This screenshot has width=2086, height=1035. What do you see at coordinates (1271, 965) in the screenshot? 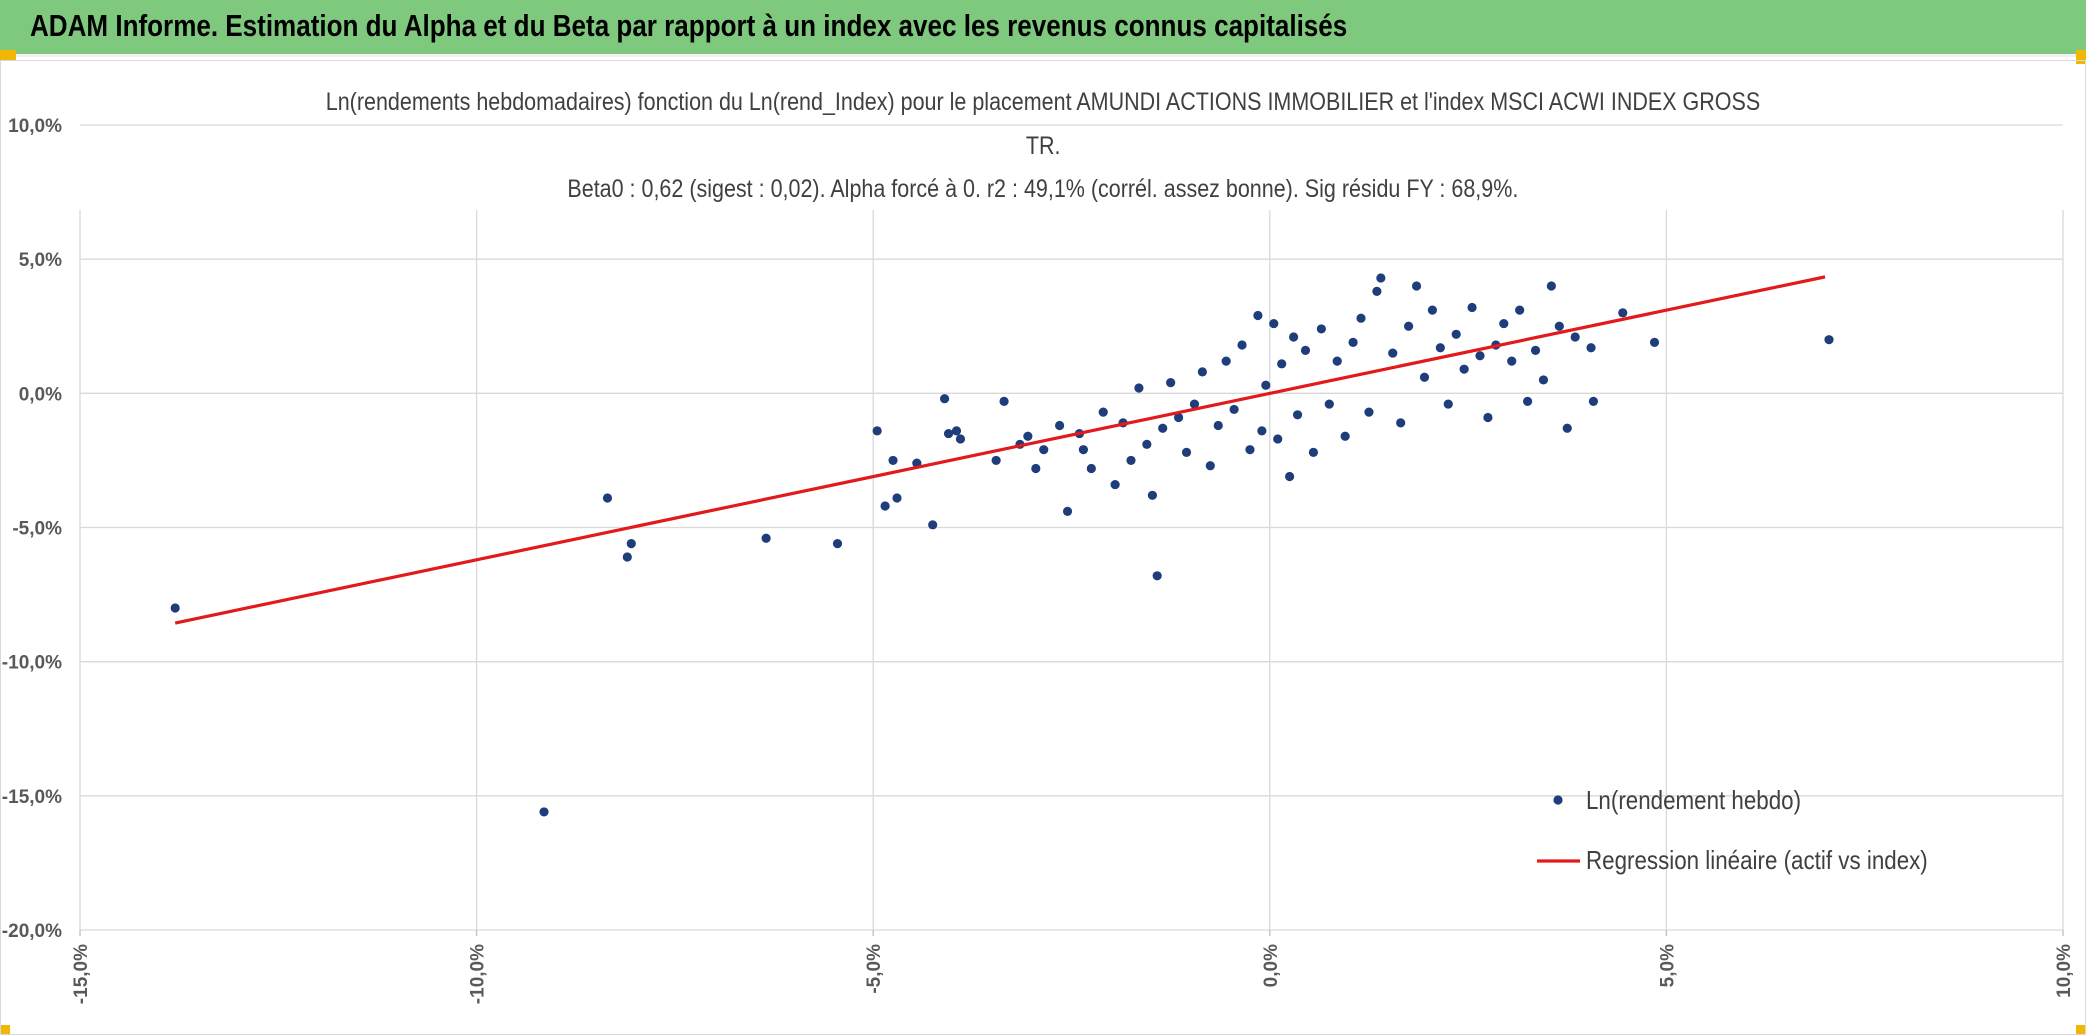
I see `x-tick-label: 0,0%` at bounding box center [1271, 965].